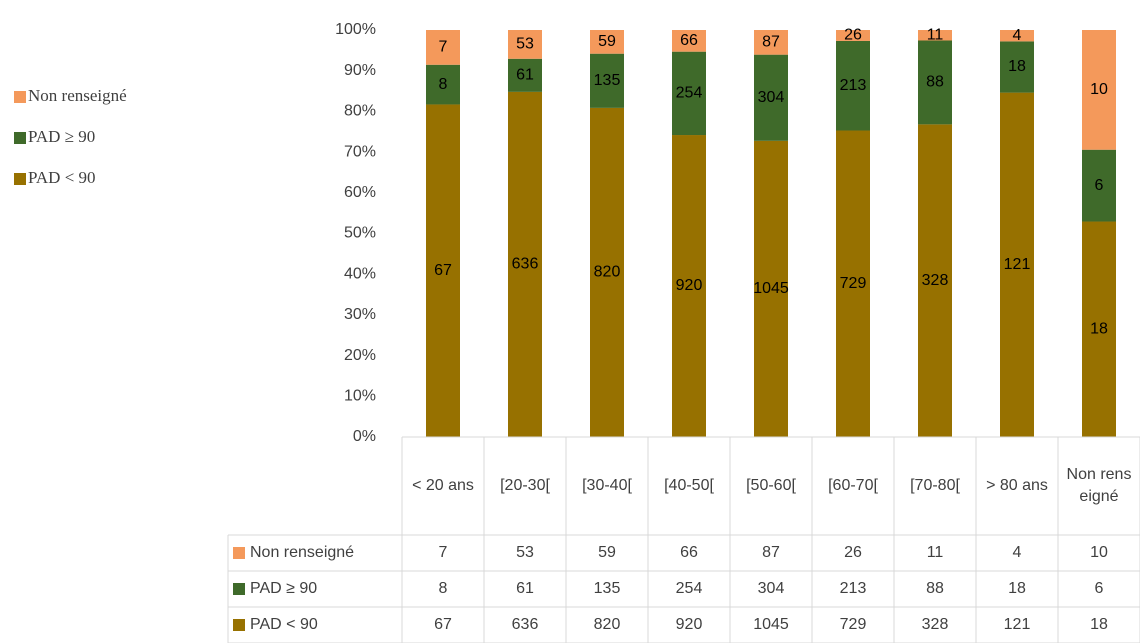 The image size is (1140, 643). I want to click on y-tick-label: 40%, so click(360, 273).